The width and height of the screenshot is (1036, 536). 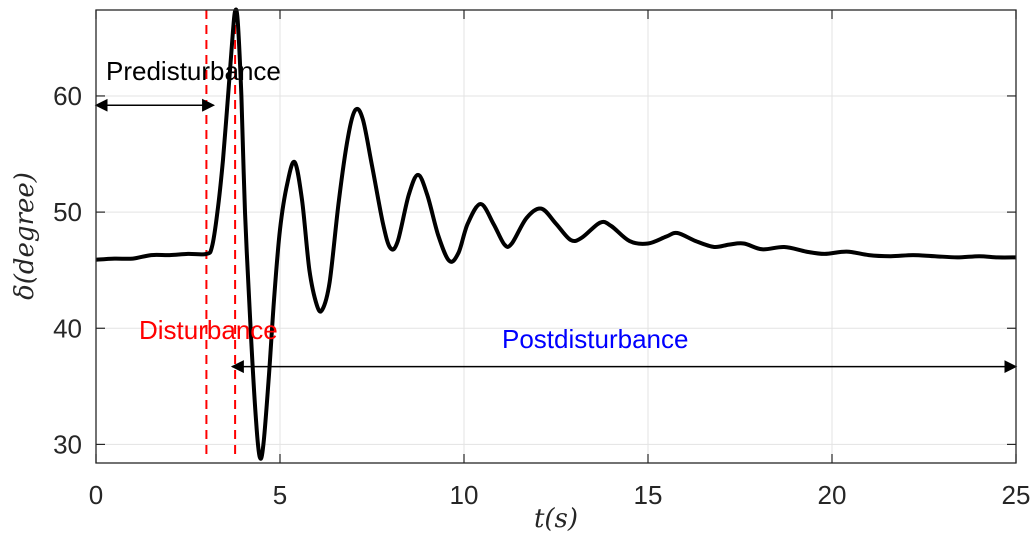 What do you see at coordinates (67, 212) in the screenshot?
I see `y-tick-label: 50` at bounding box center [67, 212].